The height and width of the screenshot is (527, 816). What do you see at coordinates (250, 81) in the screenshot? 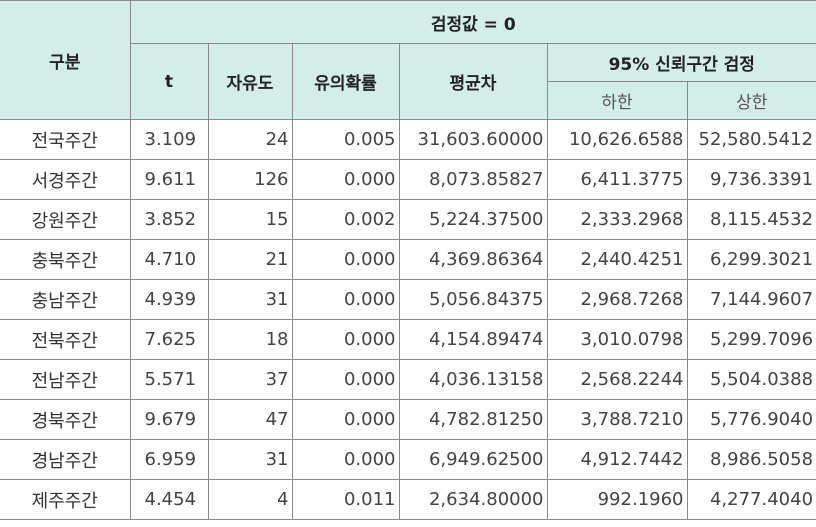
I see `header-df: 자유도` at bounding box center [250, 81].